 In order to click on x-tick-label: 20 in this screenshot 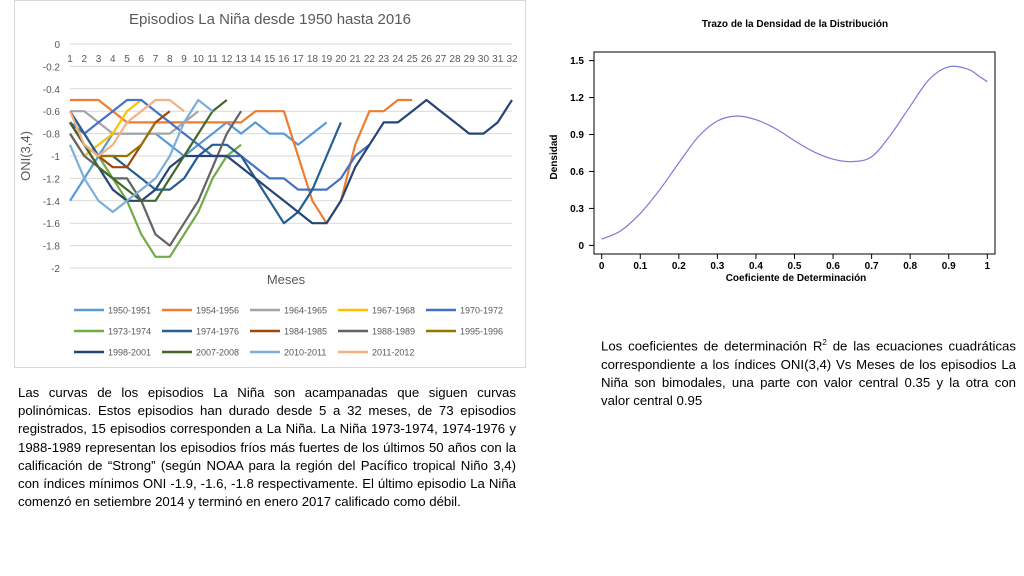, I will do `click(341, 59)`.